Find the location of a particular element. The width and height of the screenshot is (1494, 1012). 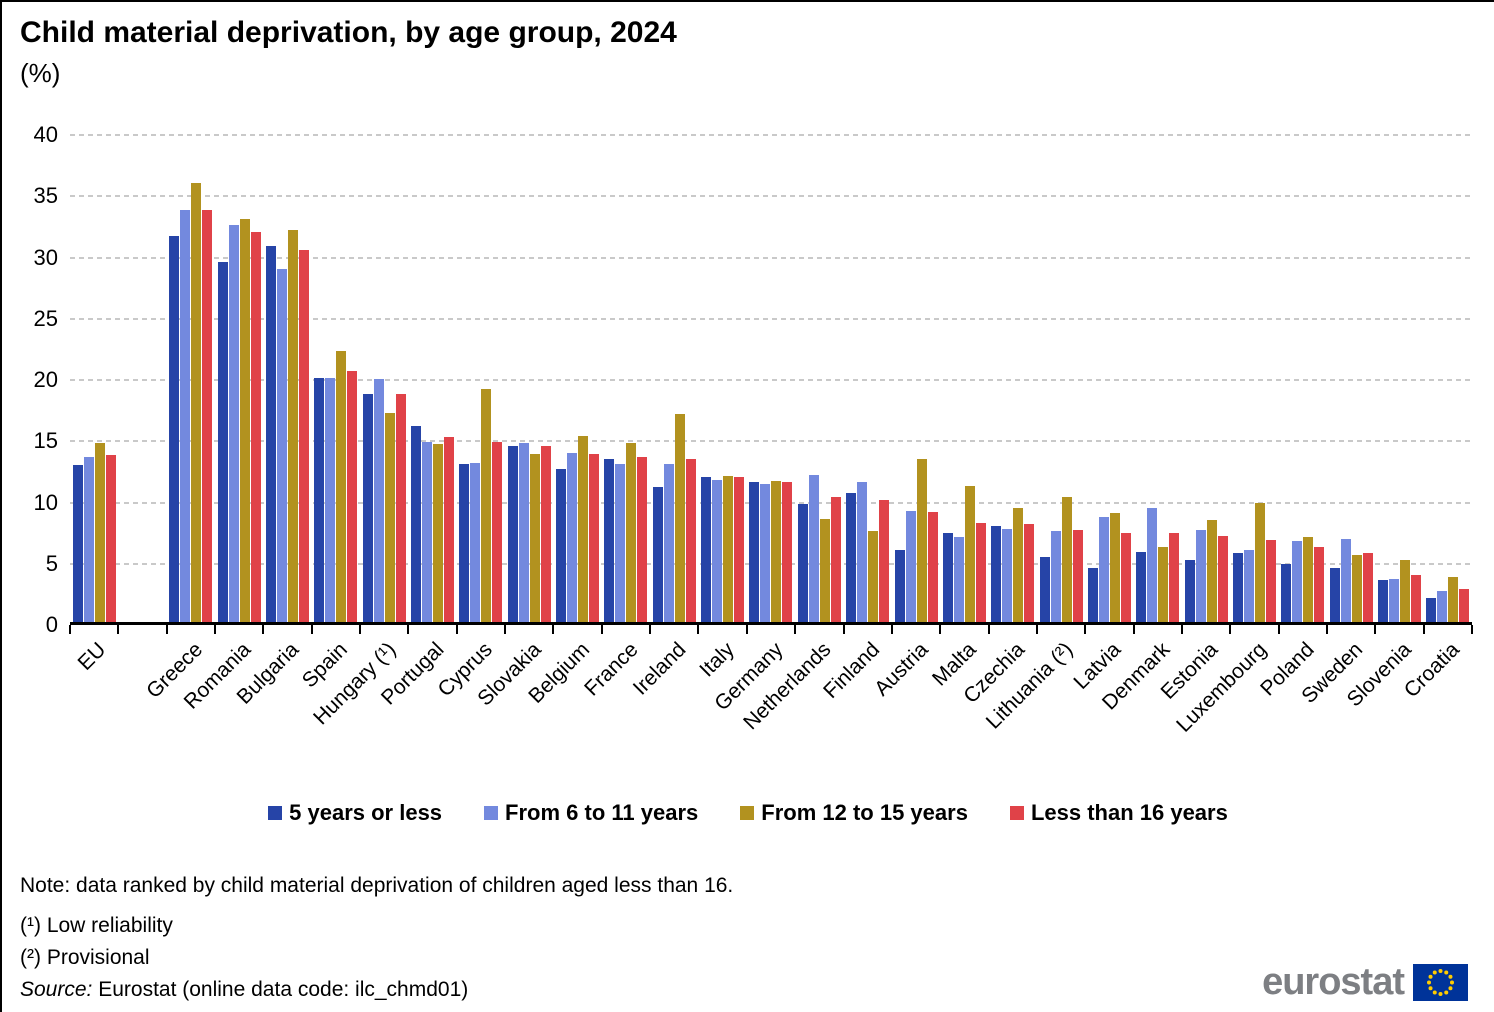

category-group: Italy is located at coordinates (720, 408).